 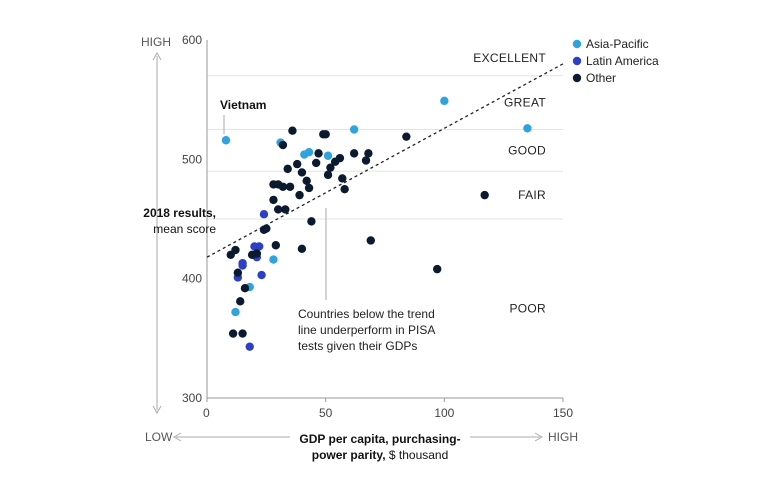 I want to click on x-tick-label: 100, so click(x=444, y=413).